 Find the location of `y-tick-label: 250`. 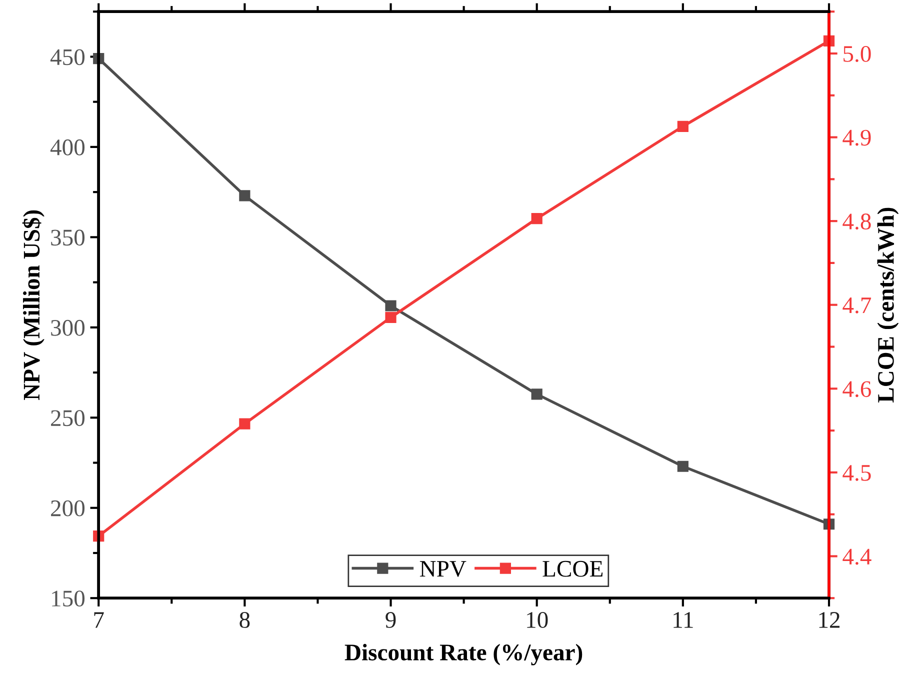

y-tick-label: 250 is located at coordinates (68, 418).